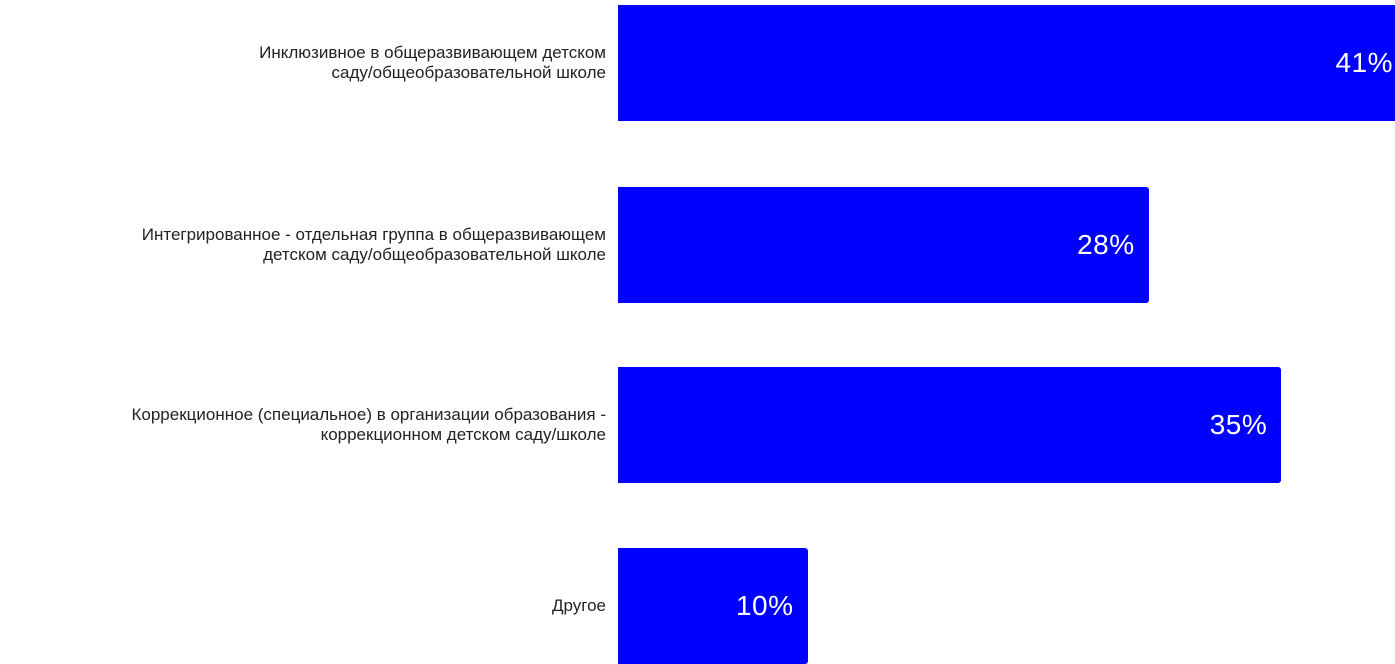 This screenshot has width=1395, height=664. What do you see at coordinates (306, 606) in the screenshot?
I see `category-label: Другое` at bounding box center [306, 606].